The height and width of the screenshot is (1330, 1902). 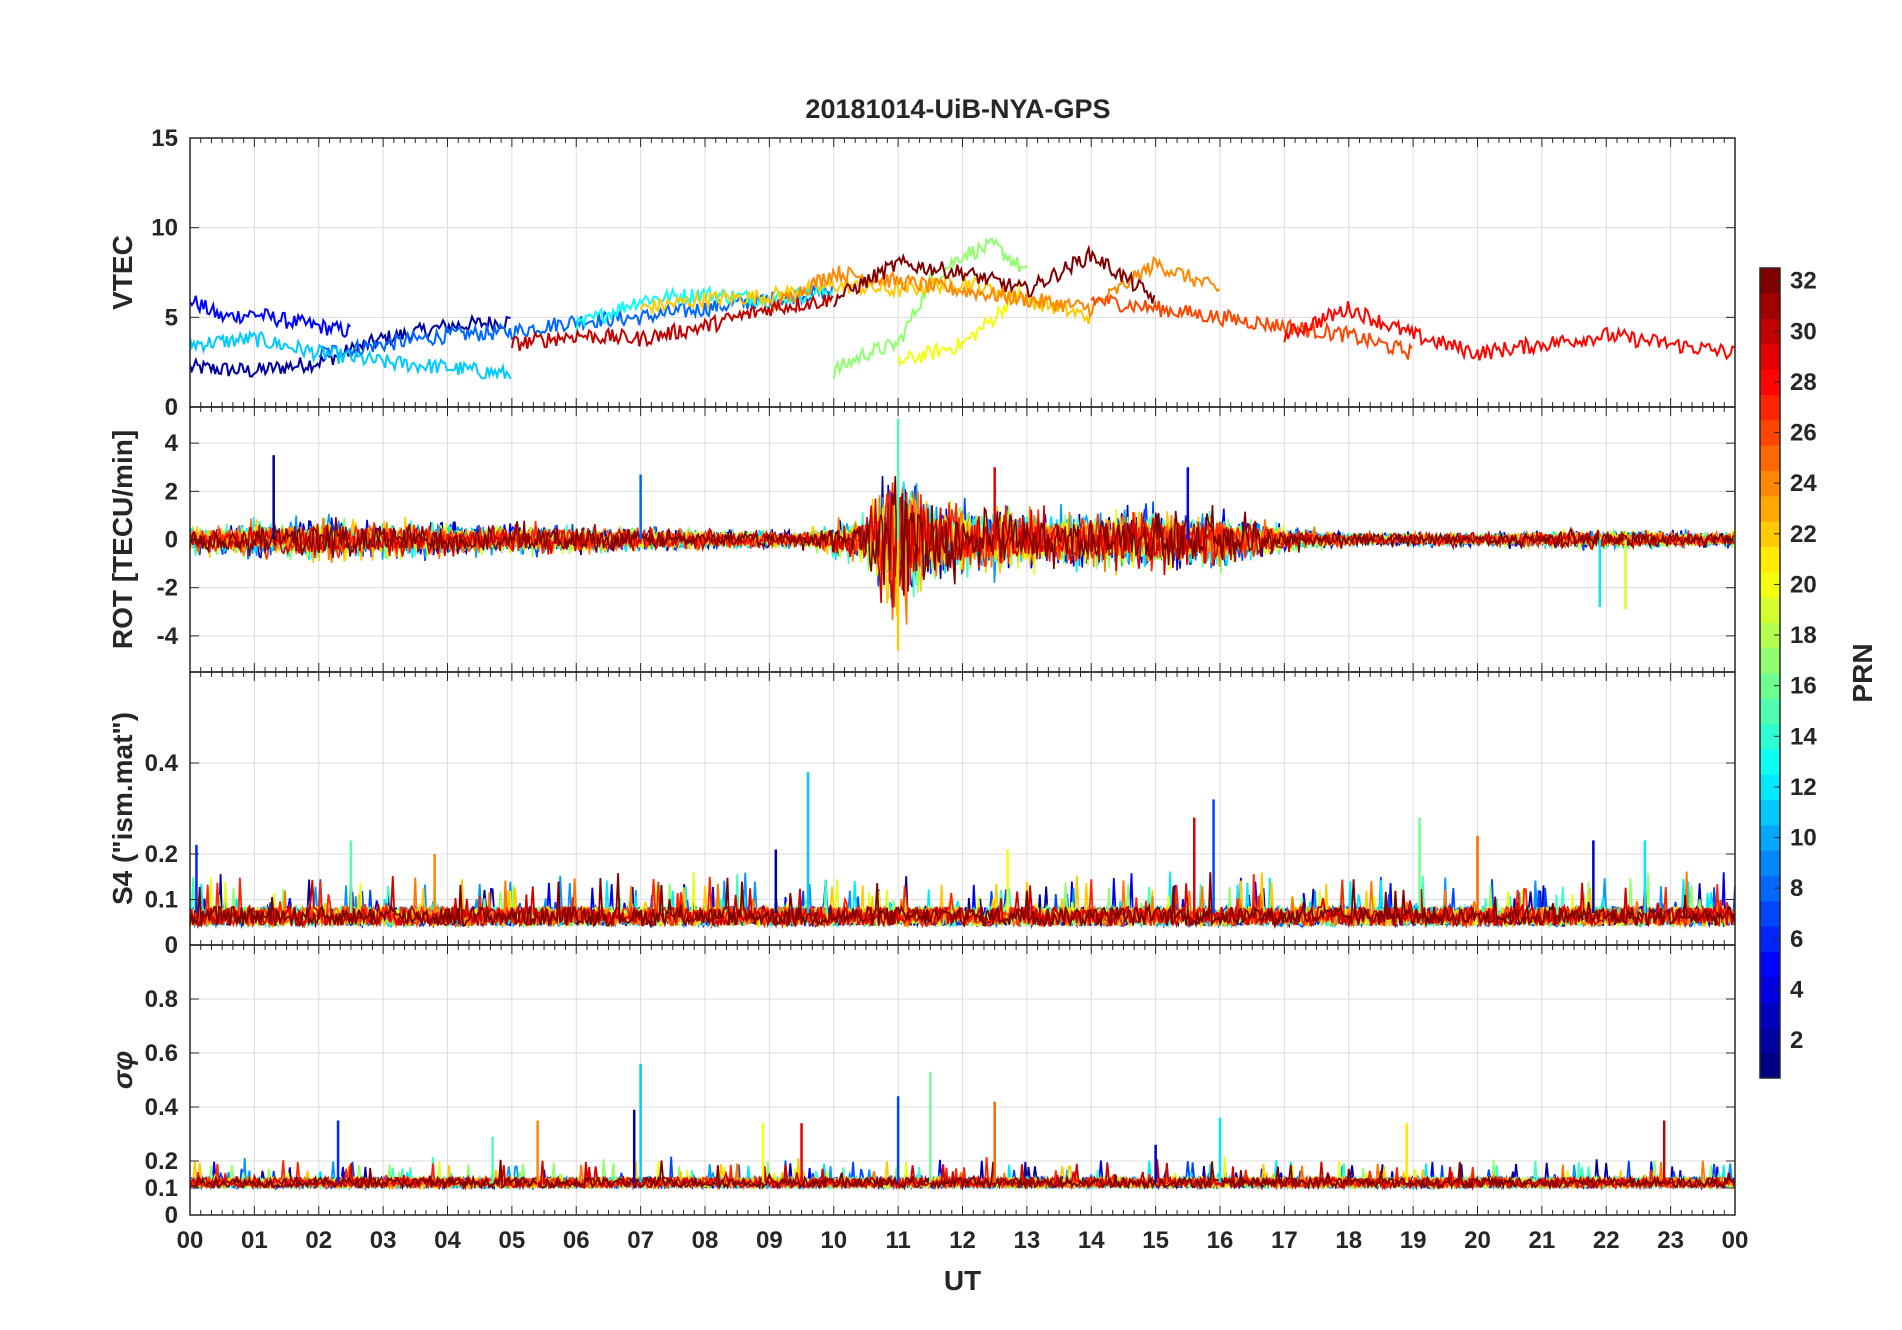 What do you see at coordinates (161, 1053) in the screenshot?
I see `y-tick-label: 0.6` at bounding box center [161, 1053].